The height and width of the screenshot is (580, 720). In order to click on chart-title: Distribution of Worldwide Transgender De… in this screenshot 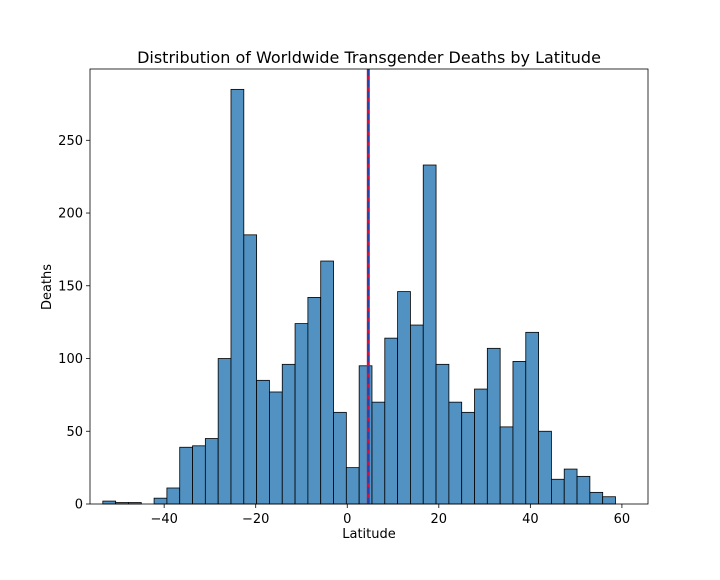, I will do `click(369, 57)`.